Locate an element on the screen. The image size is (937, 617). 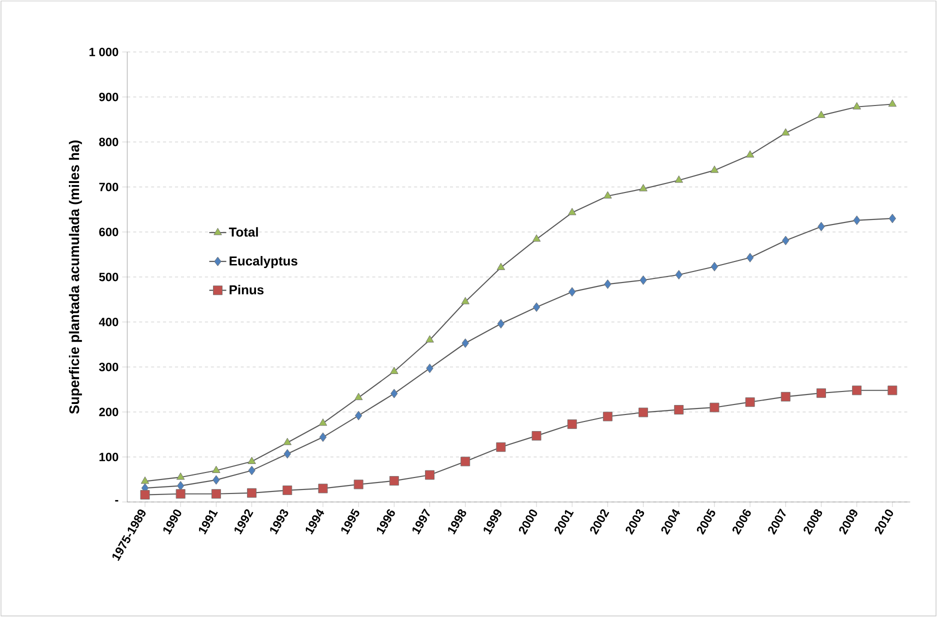
y-tick-label: 300 is located at coordinates (108, 367).